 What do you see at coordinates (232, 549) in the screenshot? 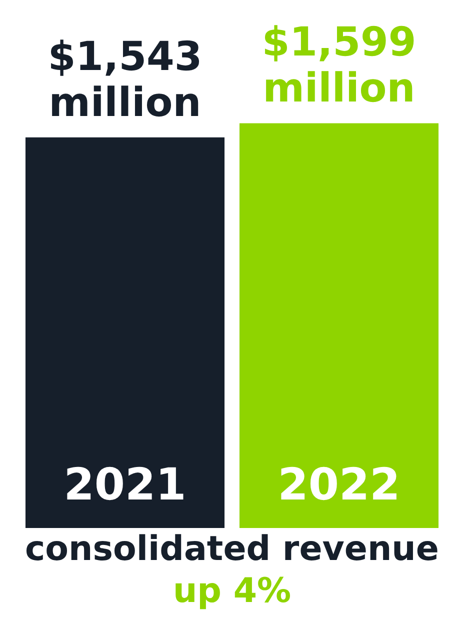
I see `text: consolidated revenue` at bounding box center [232, 549].